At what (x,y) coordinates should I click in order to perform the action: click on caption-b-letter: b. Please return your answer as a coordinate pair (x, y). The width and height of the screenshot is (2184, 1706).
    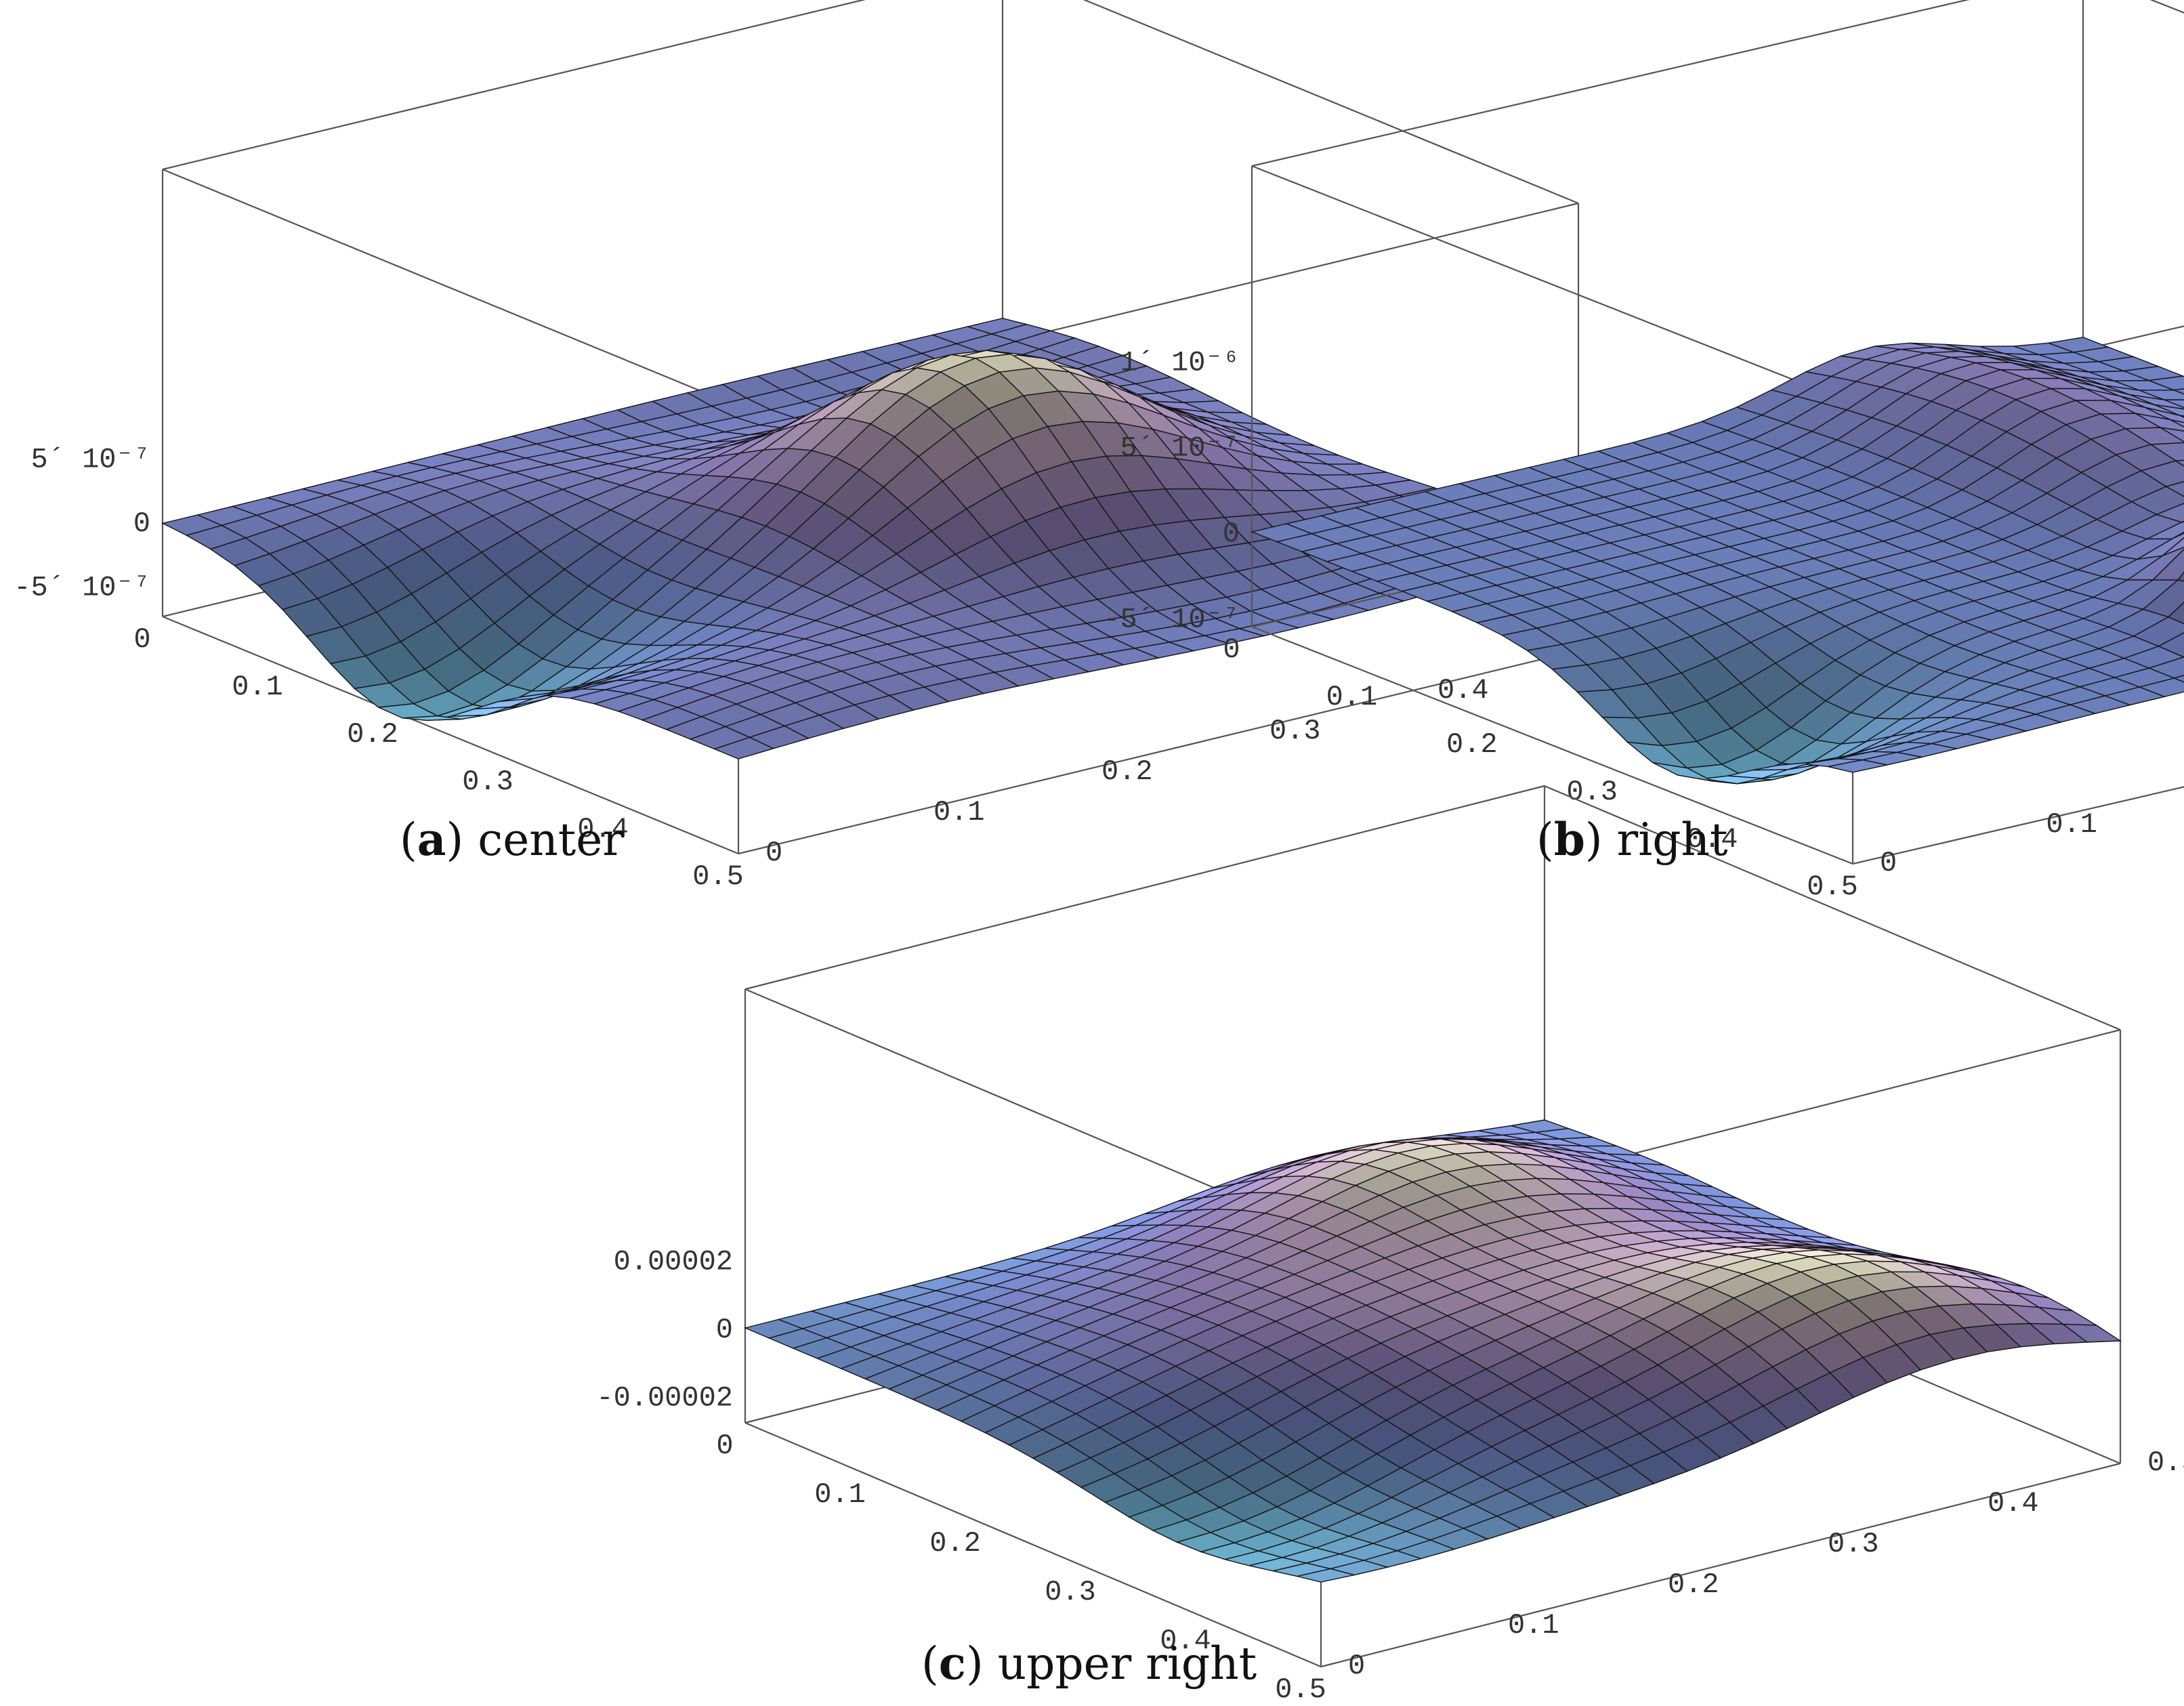
    Looking at the image, I should click on (1569, 839).